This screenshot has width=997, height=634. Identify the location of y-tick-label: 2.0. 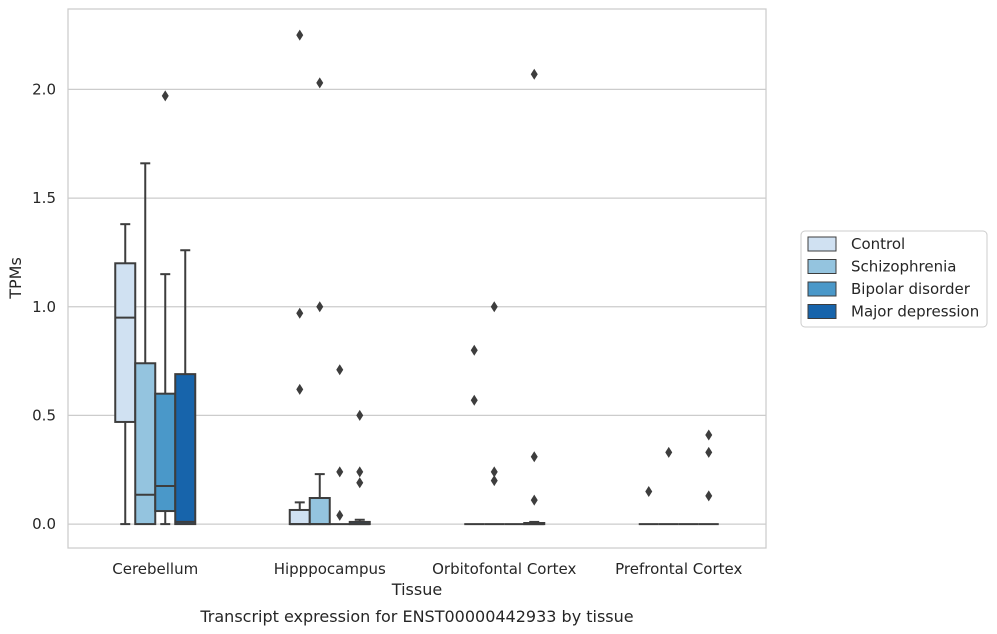
(44, 89).